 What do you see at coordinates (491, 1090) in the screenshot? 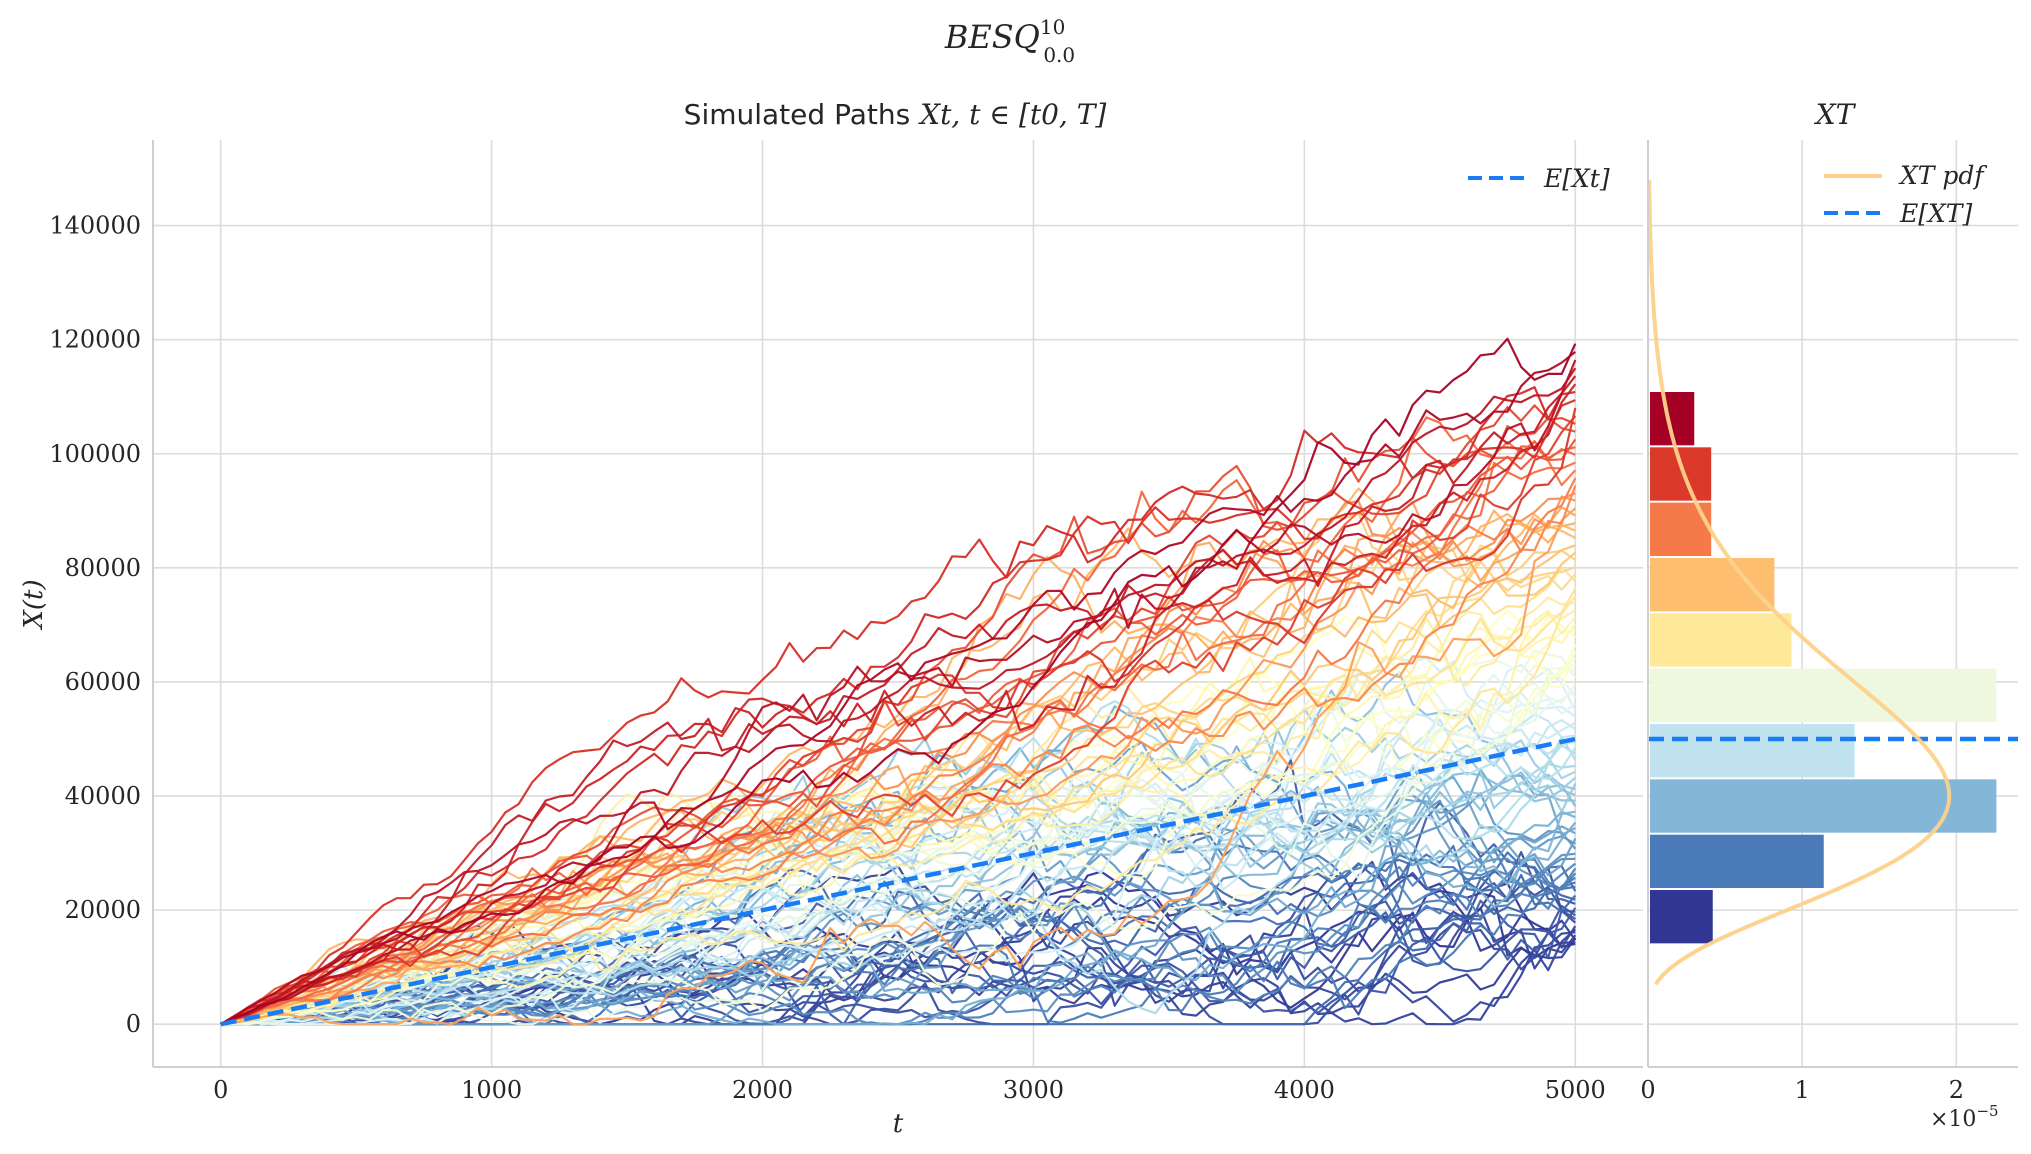
I see `paths-x-tick-label: 1000` at bounding box center [491, 1090].